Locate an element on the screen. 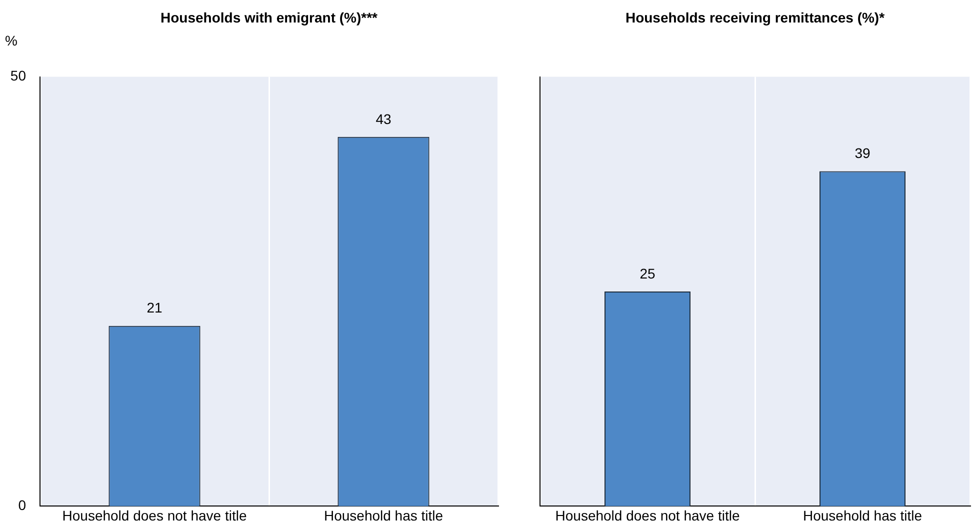  data-label: 43 is located at coordinates (384, 118).